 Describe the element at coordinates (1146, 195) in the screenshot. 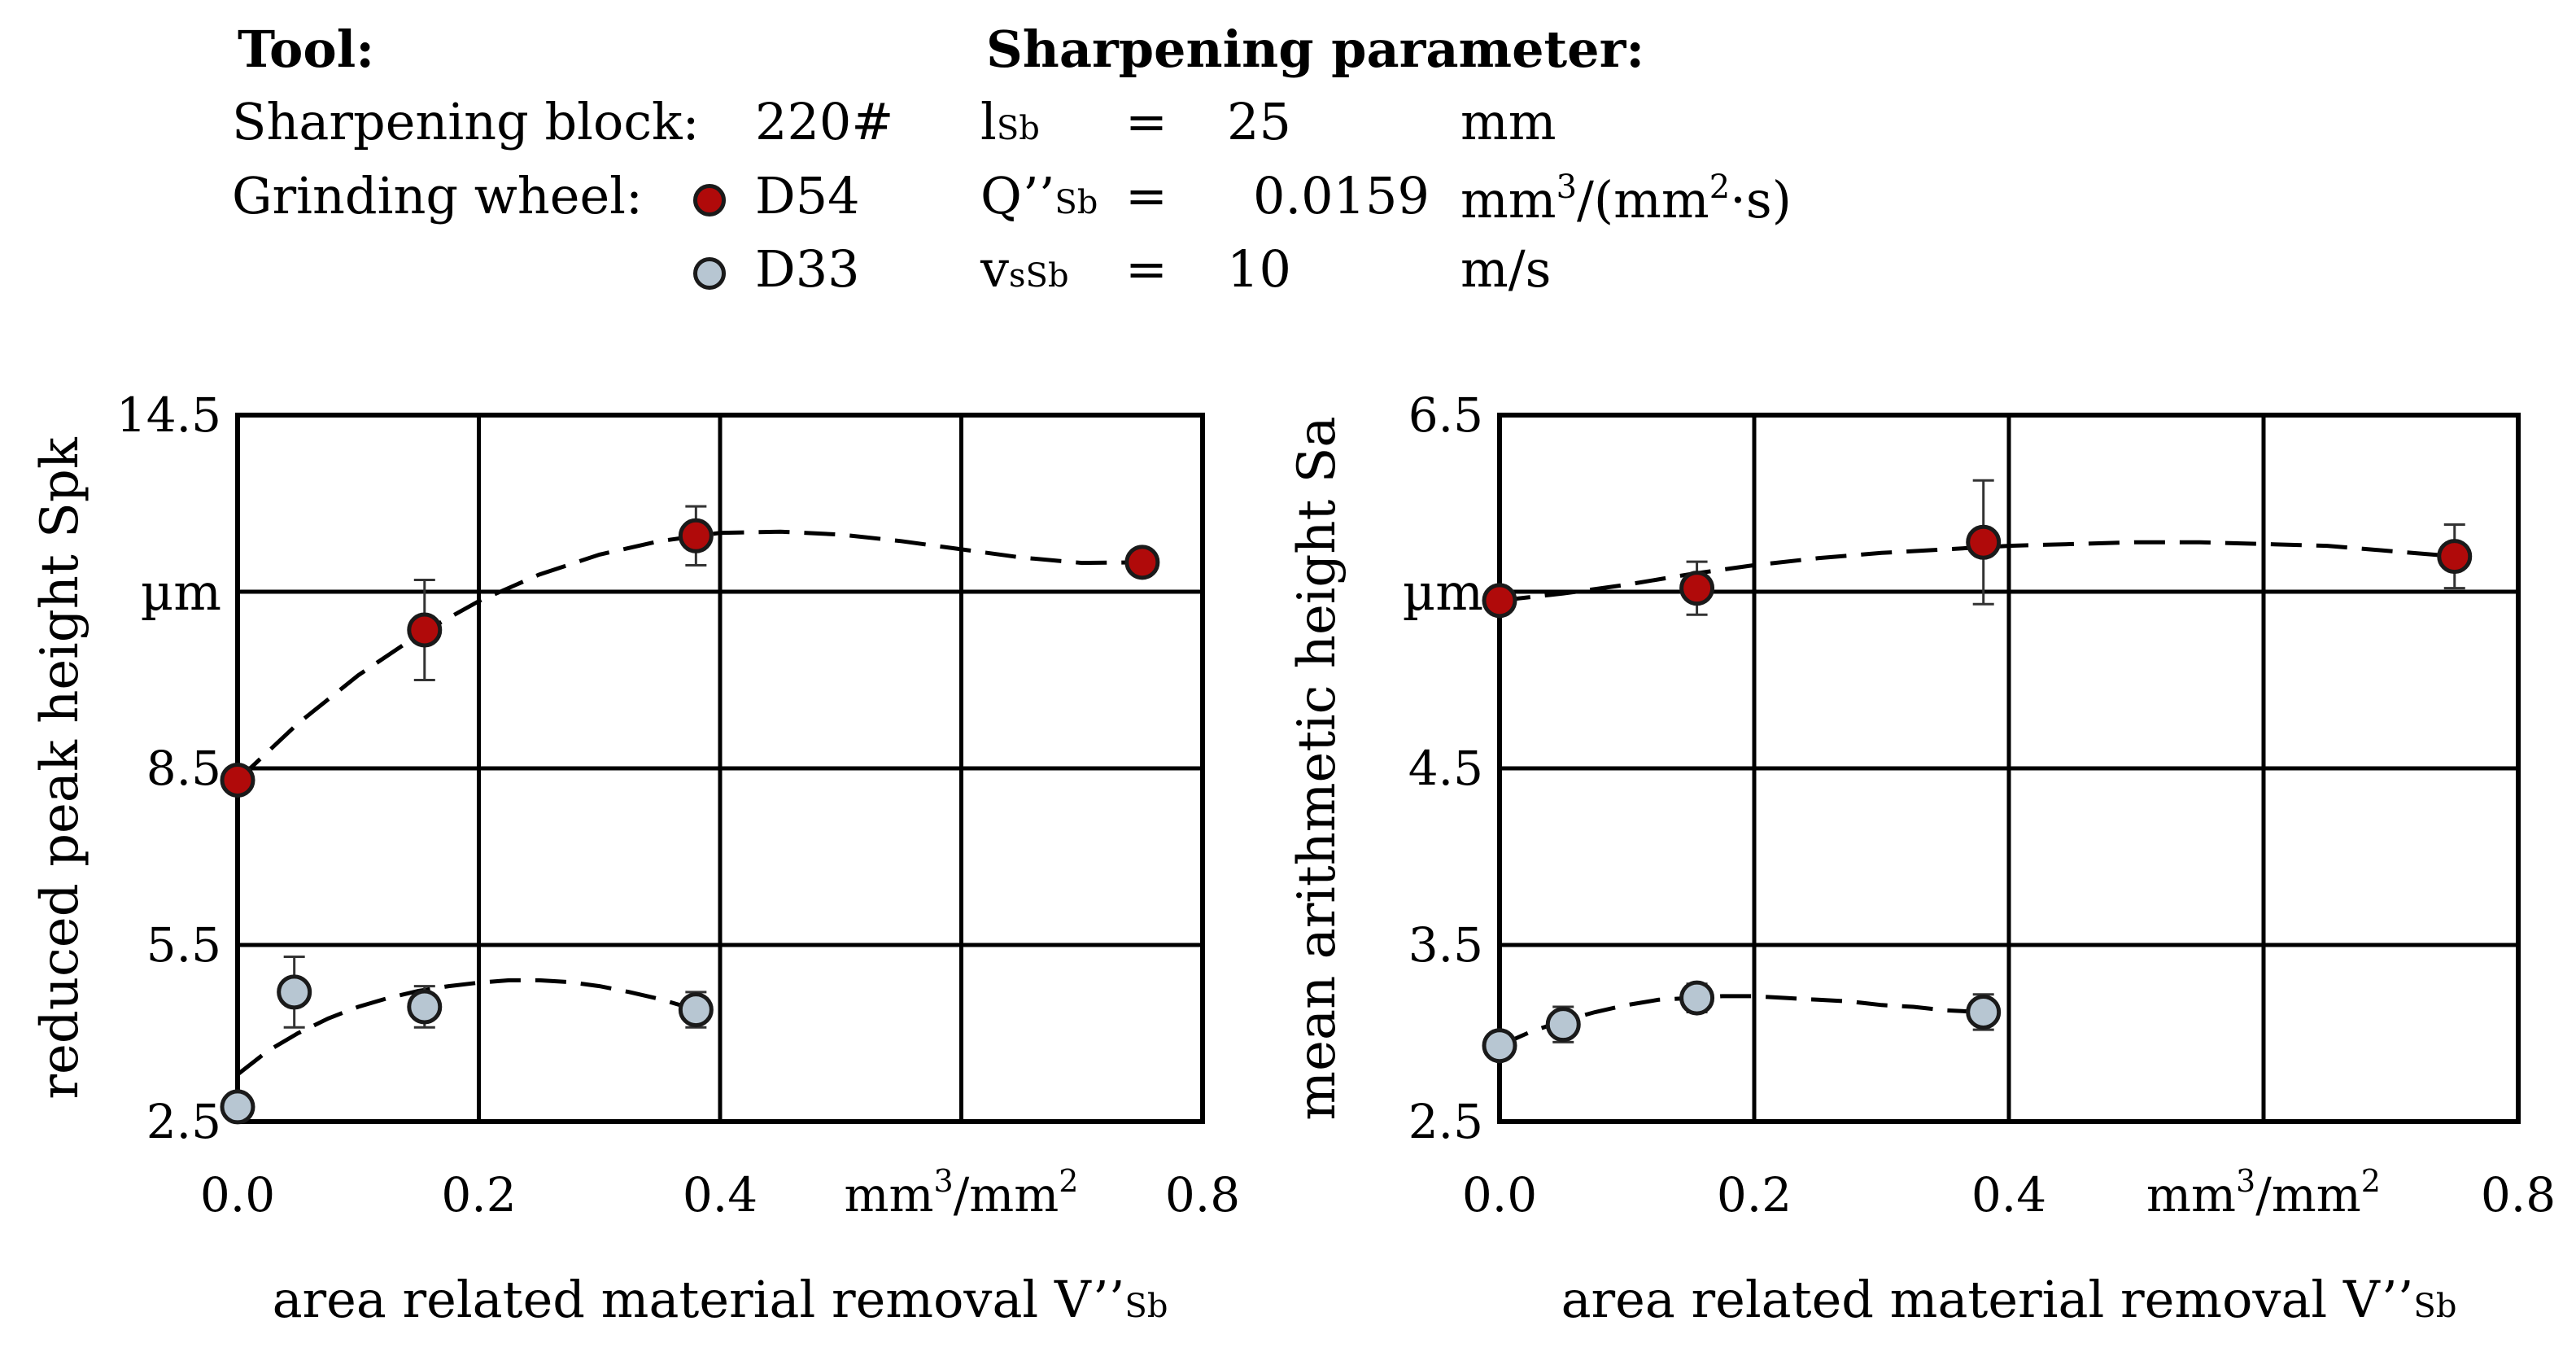

I see `param-q-eq: =` at that location.